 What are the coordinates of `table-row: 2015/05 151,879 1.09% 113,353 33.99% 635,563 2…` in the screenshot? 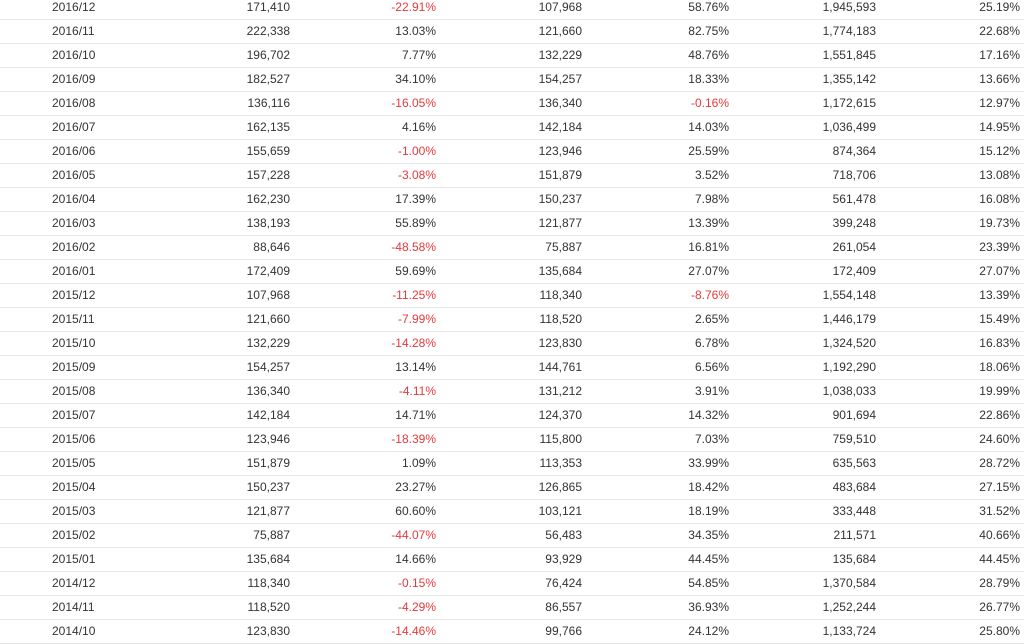 It's located at (512, 463).